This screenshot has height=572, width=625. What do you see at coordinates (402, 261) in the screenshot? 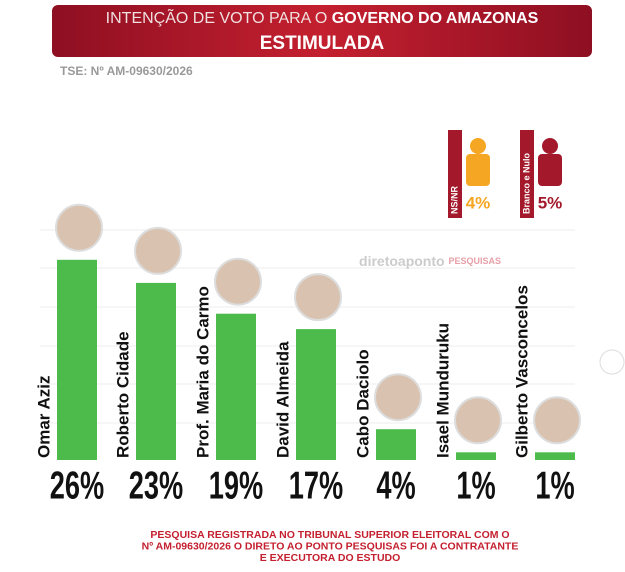
I see `watermark-text: diretoaponto` at bounding box center [402, 261].